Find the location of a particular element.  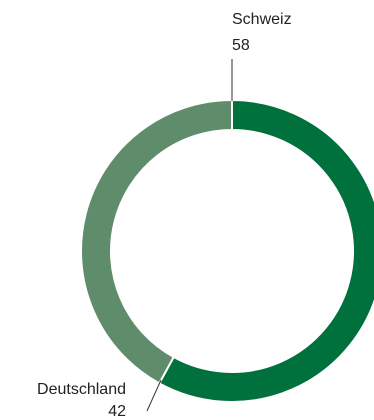

label-deutschland: Deutschland 42 is located at coordinates (99, 399).